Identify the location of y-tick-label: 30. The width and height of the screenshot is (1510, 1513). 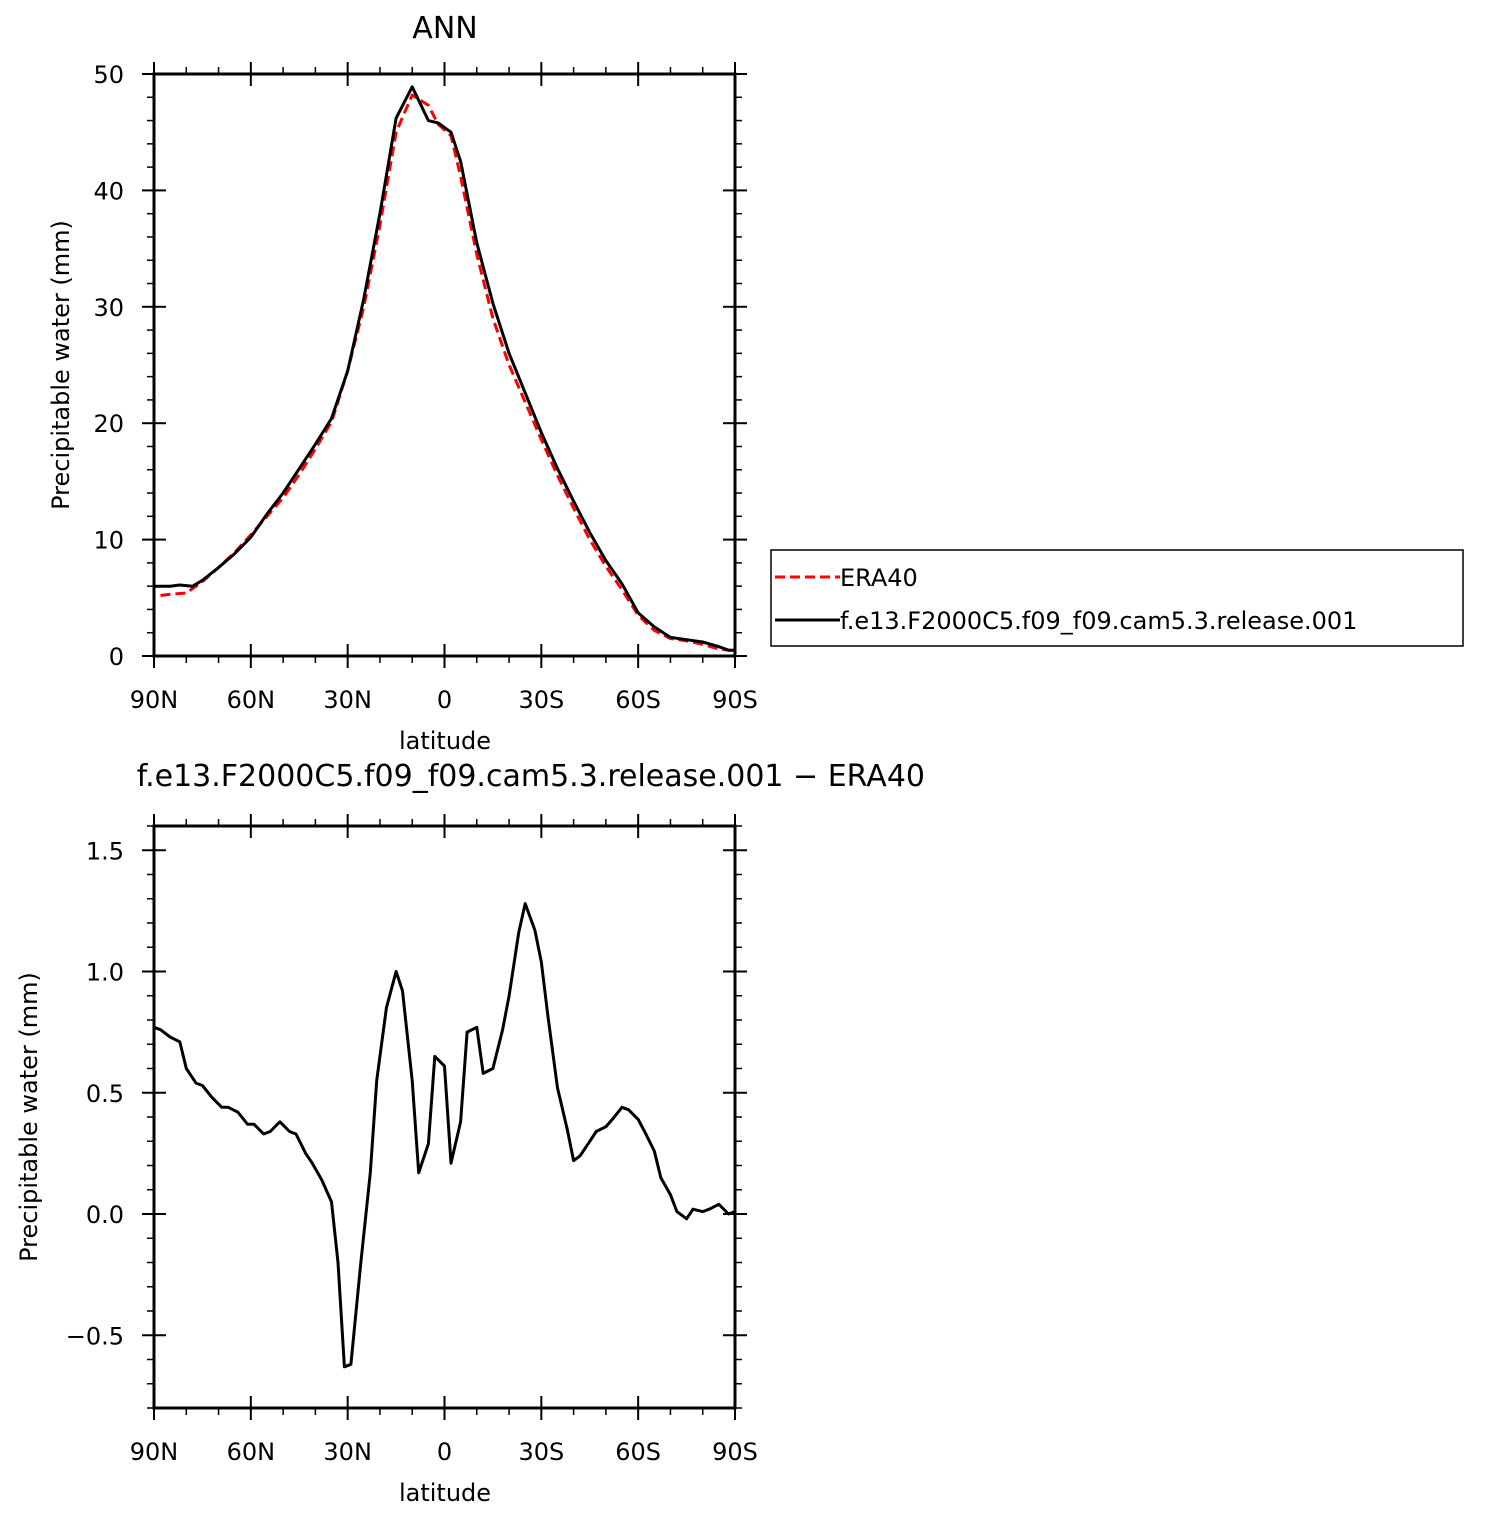
(108, 308).